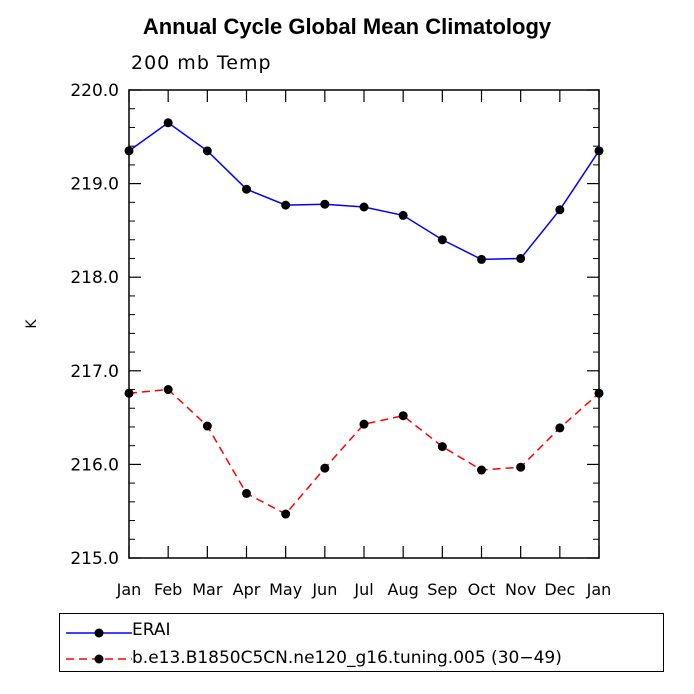 This screenshot has width=694, height=694. I want to click on y-tick-label: 220.0, so click(94, 91).